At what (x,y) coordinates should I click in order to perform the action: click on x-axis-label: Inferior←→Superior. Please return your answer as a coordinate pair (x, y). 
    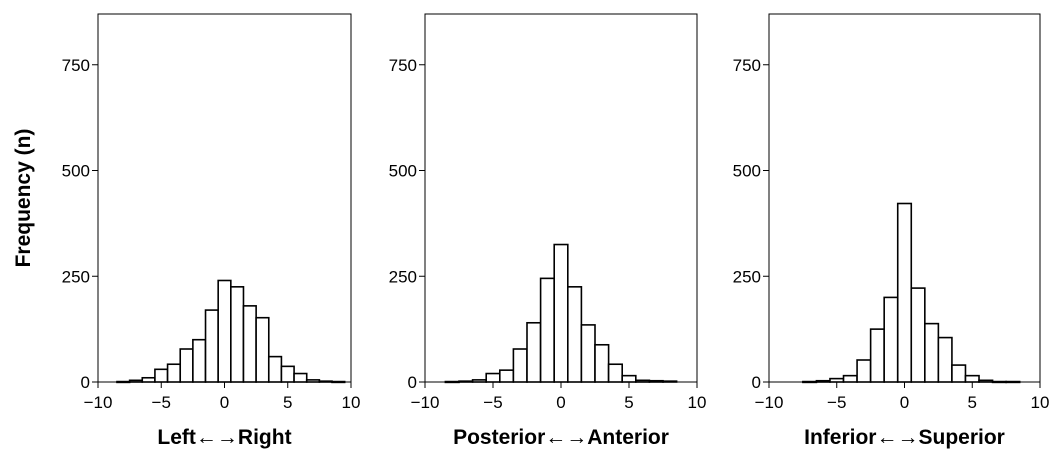
    Looking at the image, I should click on (904, 437).